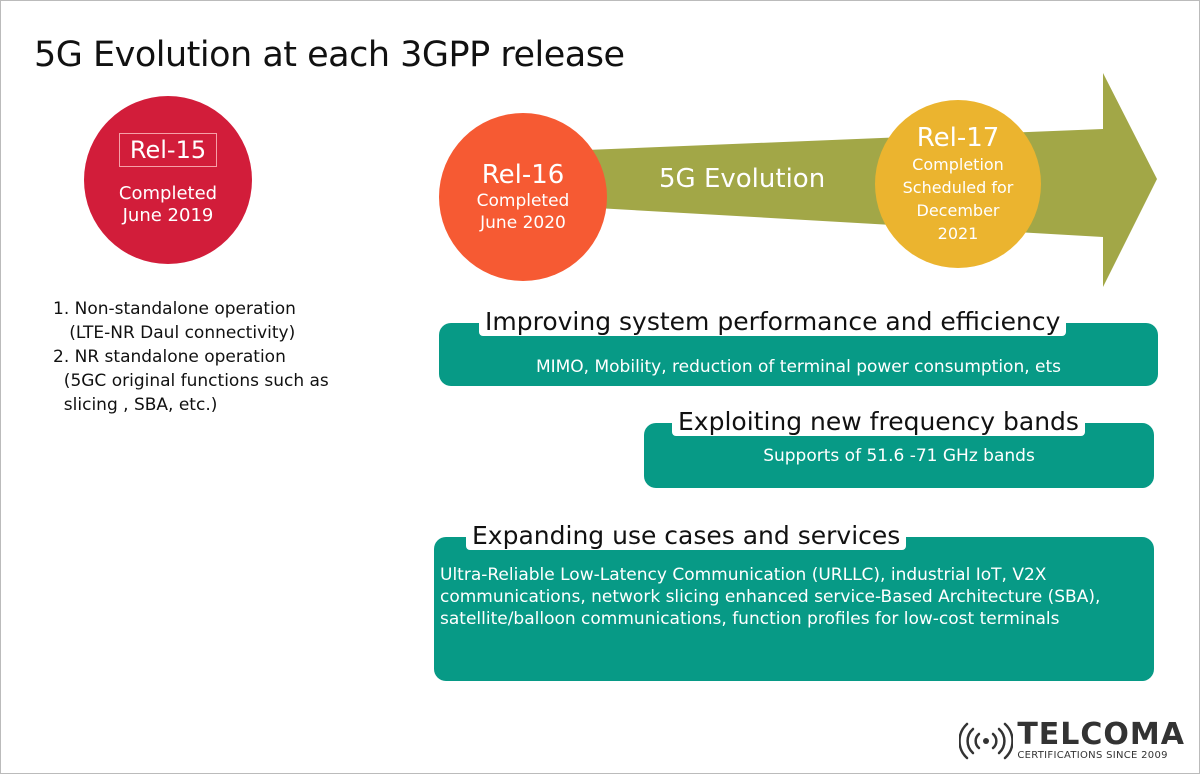 The height and width of the screenshot is (774, 1200). What do you see at coordinates (1101, 734) in the screenshot?
I see `logo-name: TELCOMA` at bounding box center [1101, 734].